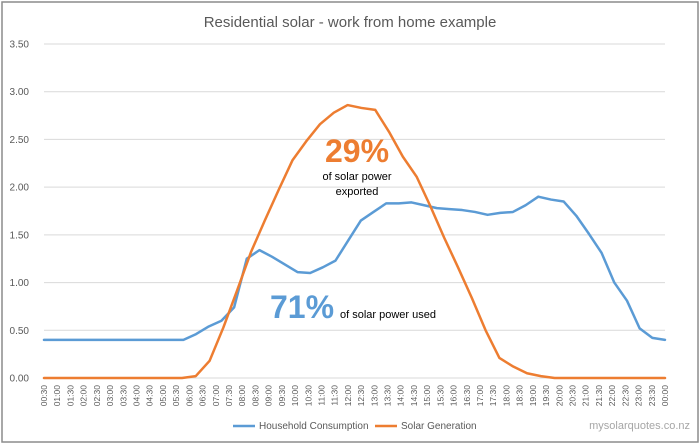  What do you see at coordinates (84, 396) in the screenshot?
I see `x-tick-label: 02:00` at bounding box center [84, 396].